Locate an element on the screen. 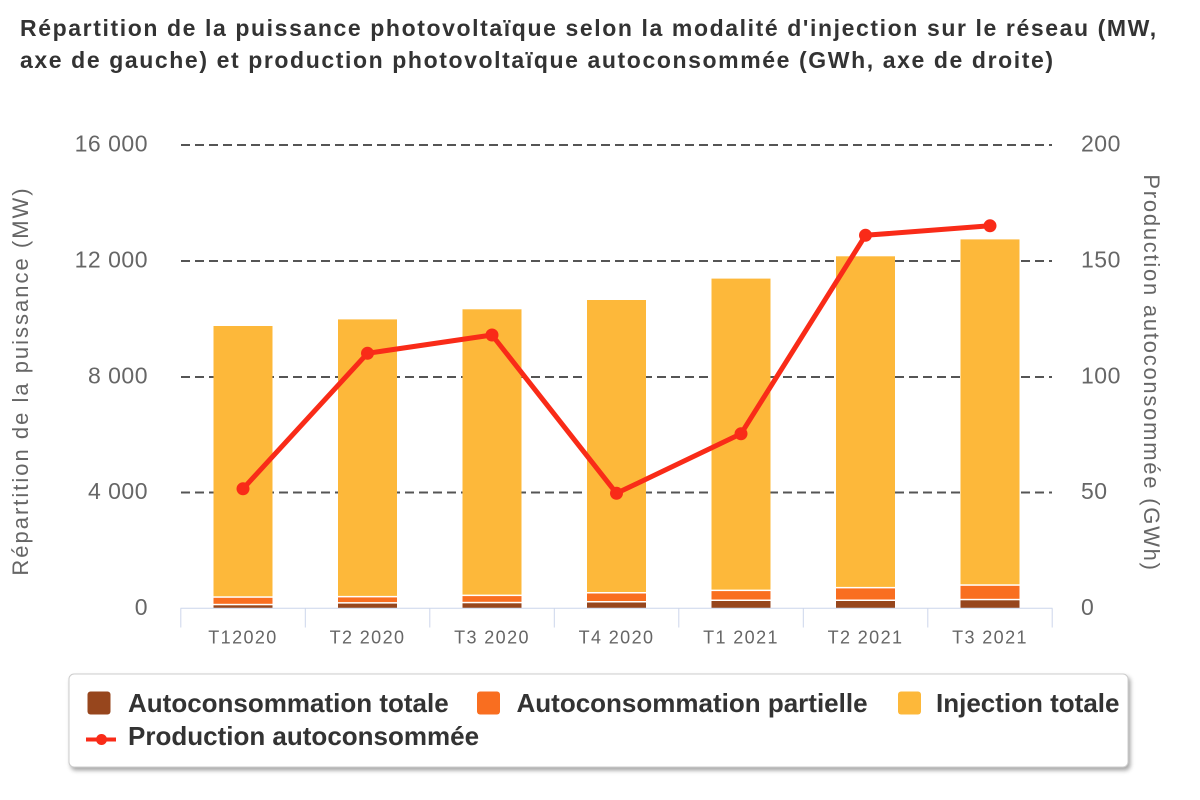  svg-text: 100 is located at coordinates (1101, 376).